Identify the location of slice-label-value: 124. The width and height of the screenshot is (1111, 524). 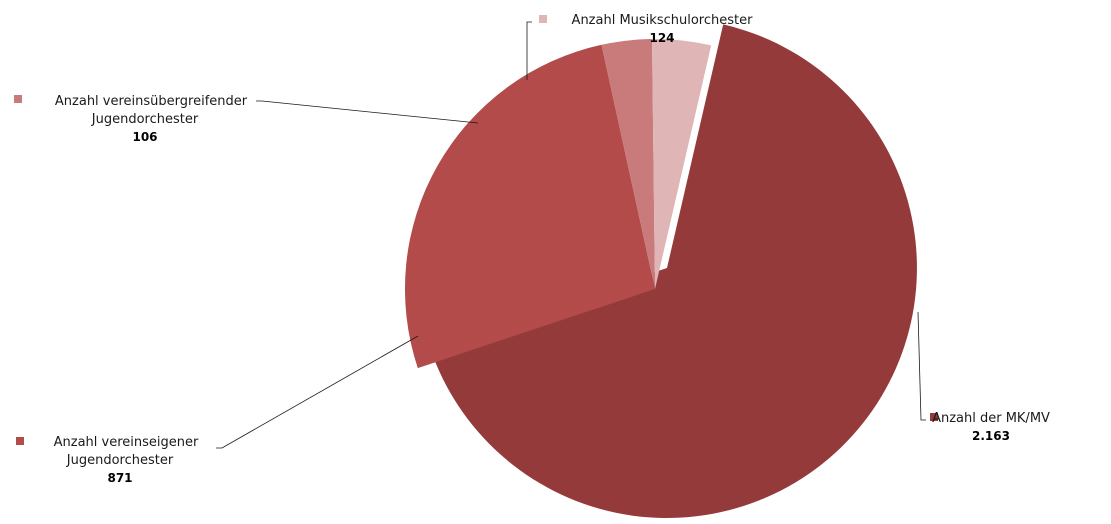
(661, 38).